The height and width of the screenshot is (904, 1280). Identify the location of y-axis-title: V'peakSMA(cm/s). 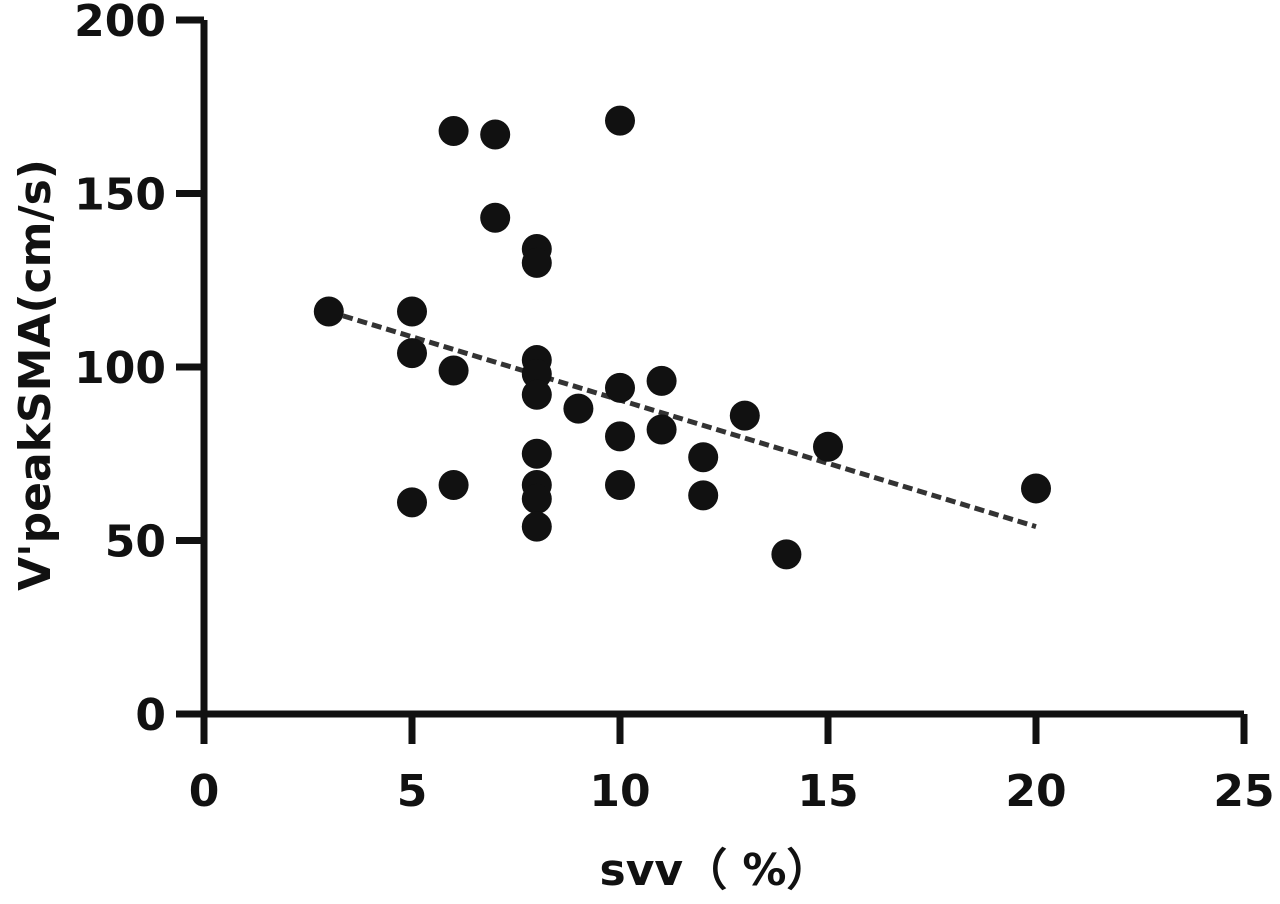
(35, 375).